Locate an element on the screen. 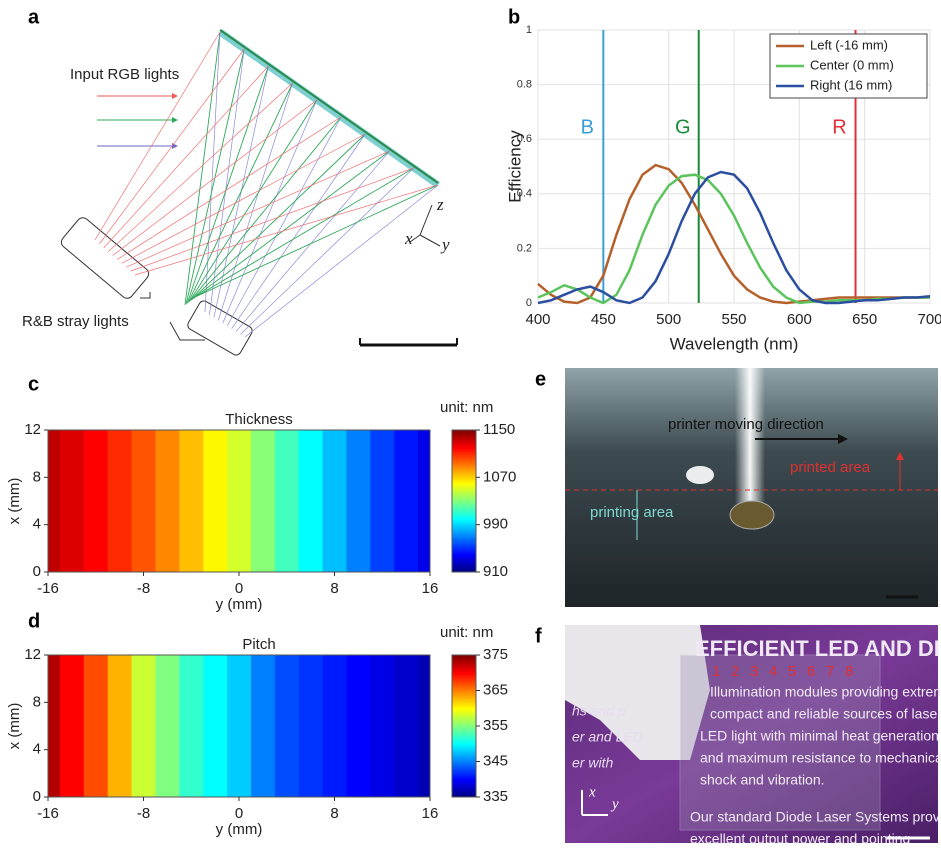 This screenshot has width=941, height=848. side-text: er and LED is located at coordinates (607, 737).